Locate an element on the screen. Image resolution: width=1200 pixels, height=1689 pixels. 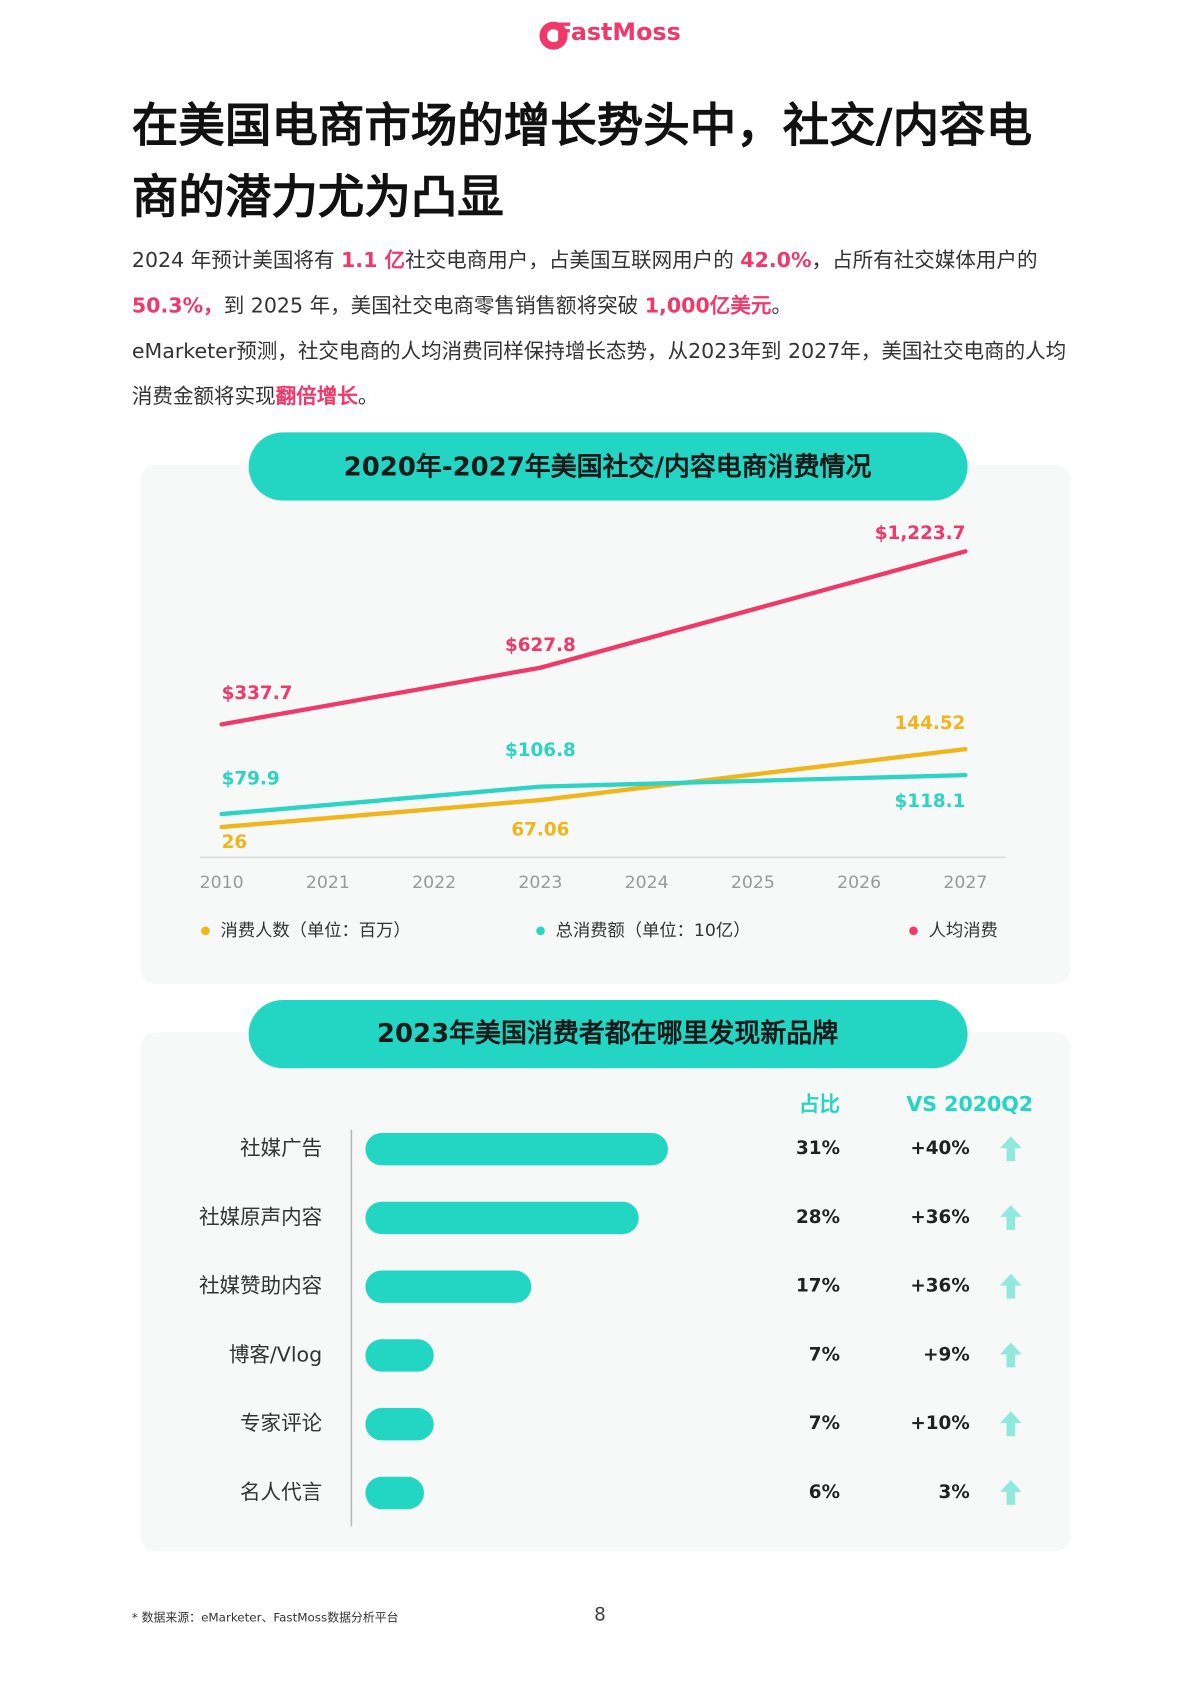
x-tick-label: 2010 is located at coordinates (222, 883).